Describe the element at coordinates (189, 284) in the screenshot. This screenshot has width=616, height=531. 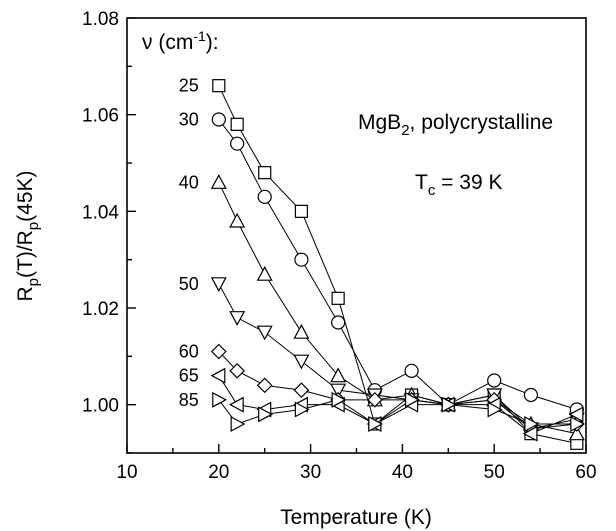
I see `series-label: 50` at that location.